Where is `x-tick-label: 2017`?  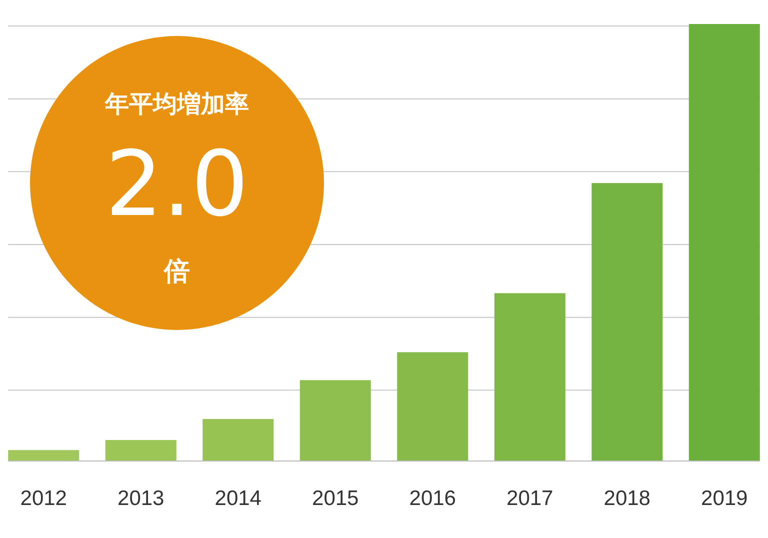
x-tick-label: 2017 is located at coordinates (530, 498).